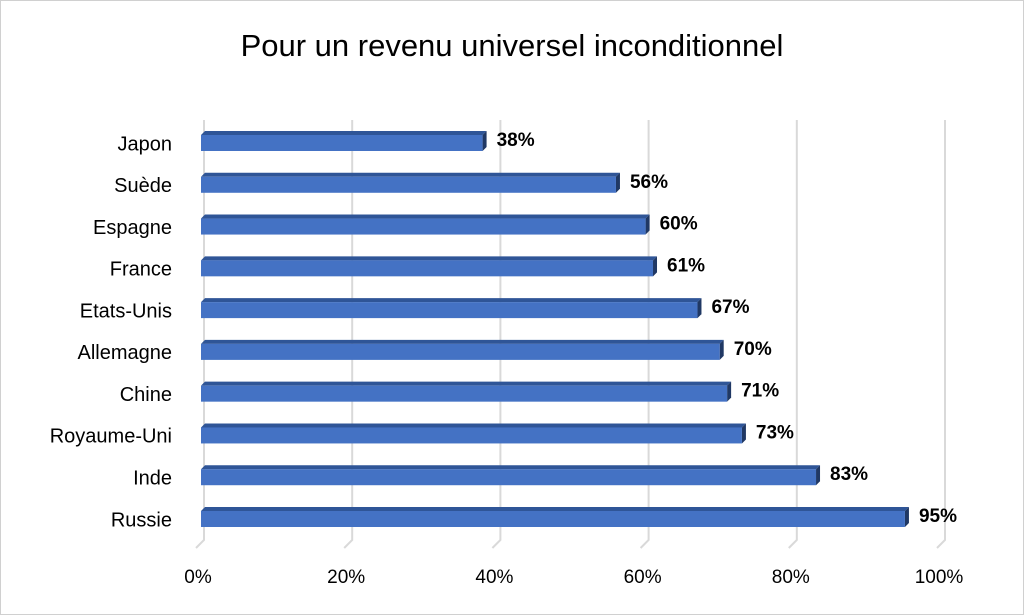  Describe the element at coordinates (686, 265) in the screenshot. I see `value-label: 61%` at that location.